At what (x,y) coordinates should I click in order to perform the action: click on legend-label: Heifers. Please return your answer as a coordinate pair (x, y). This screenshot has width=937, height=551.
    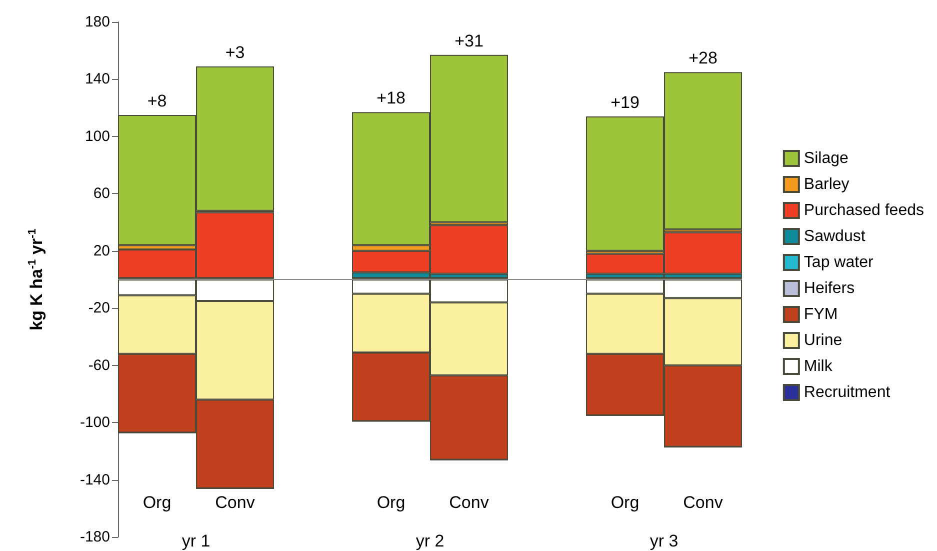
    Looking at the image, I should click on (829, 288).